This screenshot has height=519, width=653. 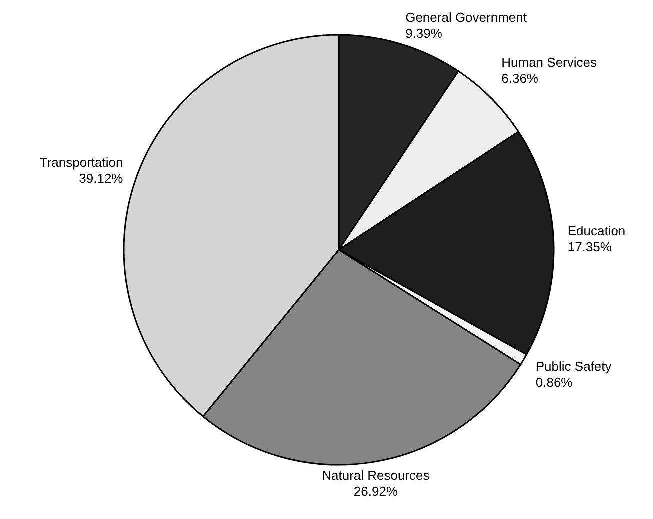 What do you see at coordinates (597, 231) in the screenshot?
I see `slice-label: Education` at bounding box center [597, 231].